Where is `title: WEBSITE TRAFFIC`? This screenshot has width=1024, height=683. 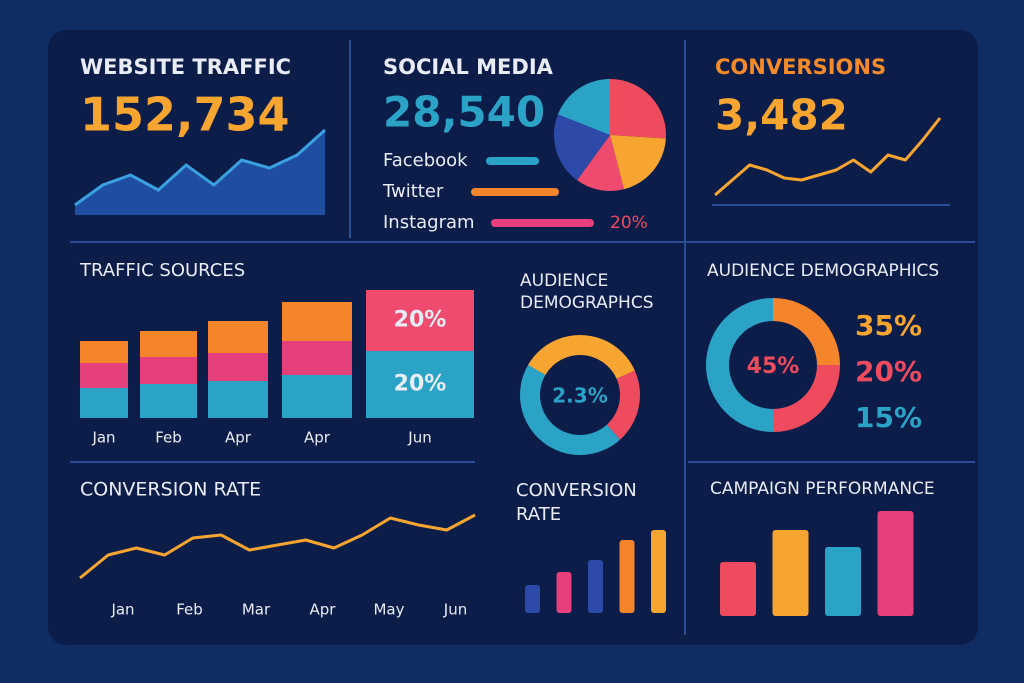
title: WEBSITE TRAFFIC is located at coordinates (185, 67).